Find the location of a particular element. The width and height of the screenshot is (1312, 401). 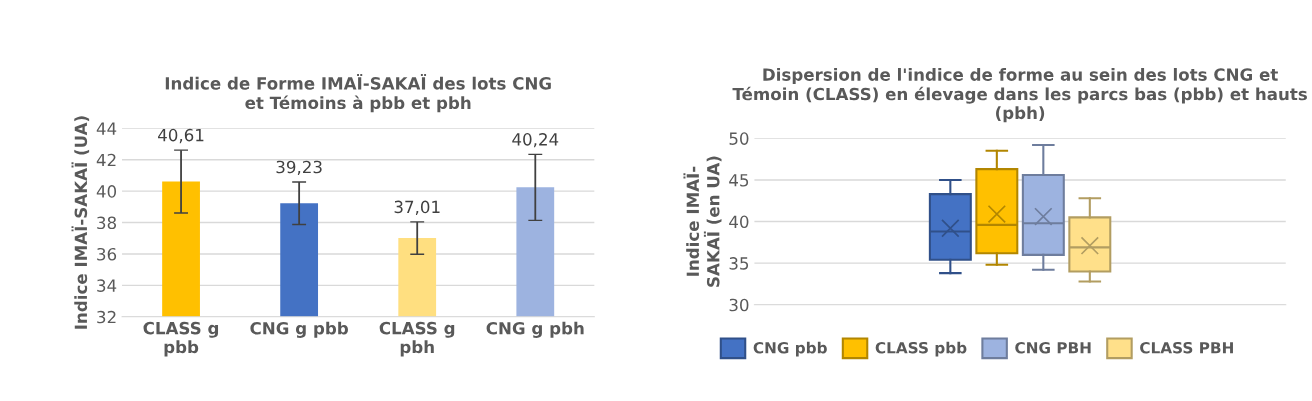

data-label: 40,24 is located at coordinates (535, 140).